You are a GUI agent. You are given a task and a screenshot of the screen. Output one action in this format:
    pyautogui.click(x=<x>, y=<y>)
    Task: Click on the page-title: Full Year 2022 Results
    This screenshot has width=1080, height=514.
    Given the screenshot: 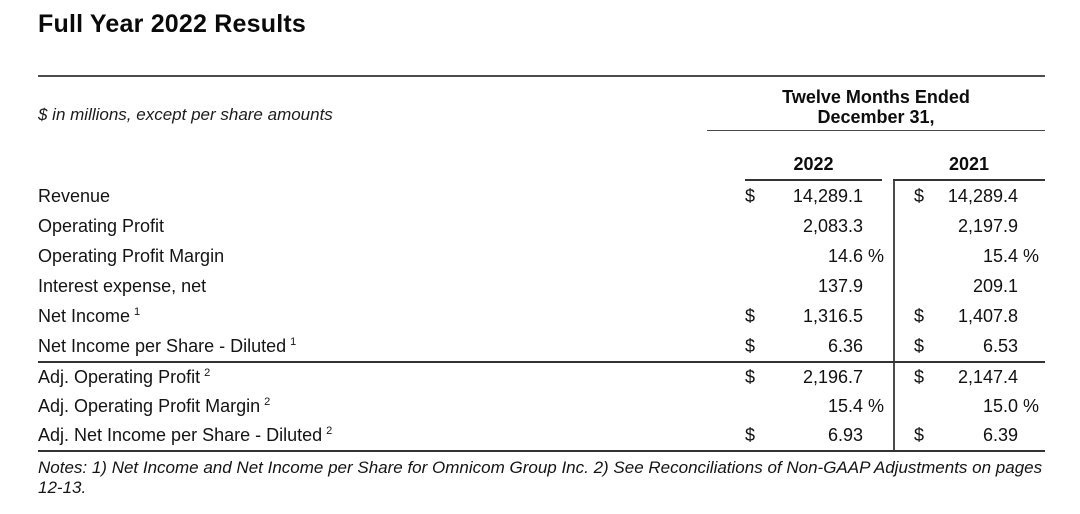 What is the action you would take?
    pyautogui.click(x=172, y=24)
    